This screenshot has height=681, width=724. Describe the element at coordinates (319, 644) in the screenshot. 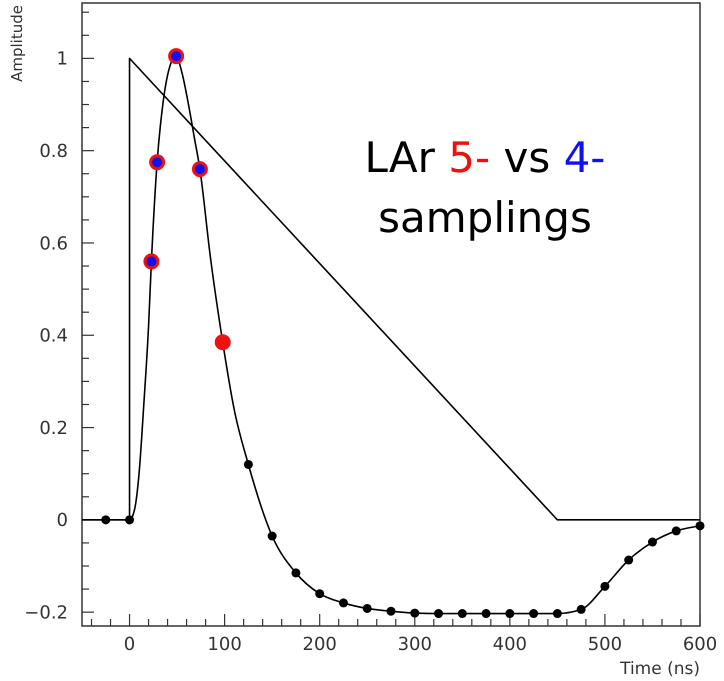

I see `x-tick-label: 200` at that location.